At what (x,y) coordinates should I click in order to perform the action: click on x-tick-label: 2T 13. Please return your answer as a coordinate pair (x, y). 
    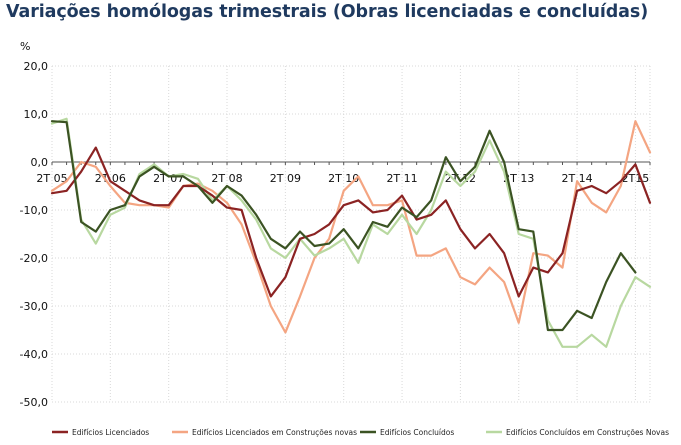
    Looking at the image, I should click on (518, 178).